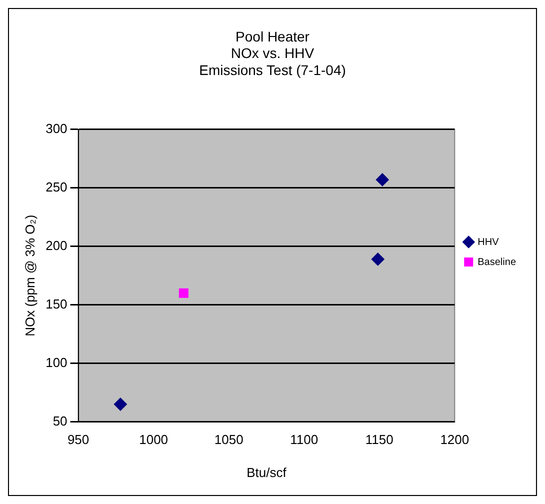 The width and height of the screenshot is (545, 504). Describe the element at coordinates (57, 245) in the screenshot. I see `y-tick-label: 200` at that location.